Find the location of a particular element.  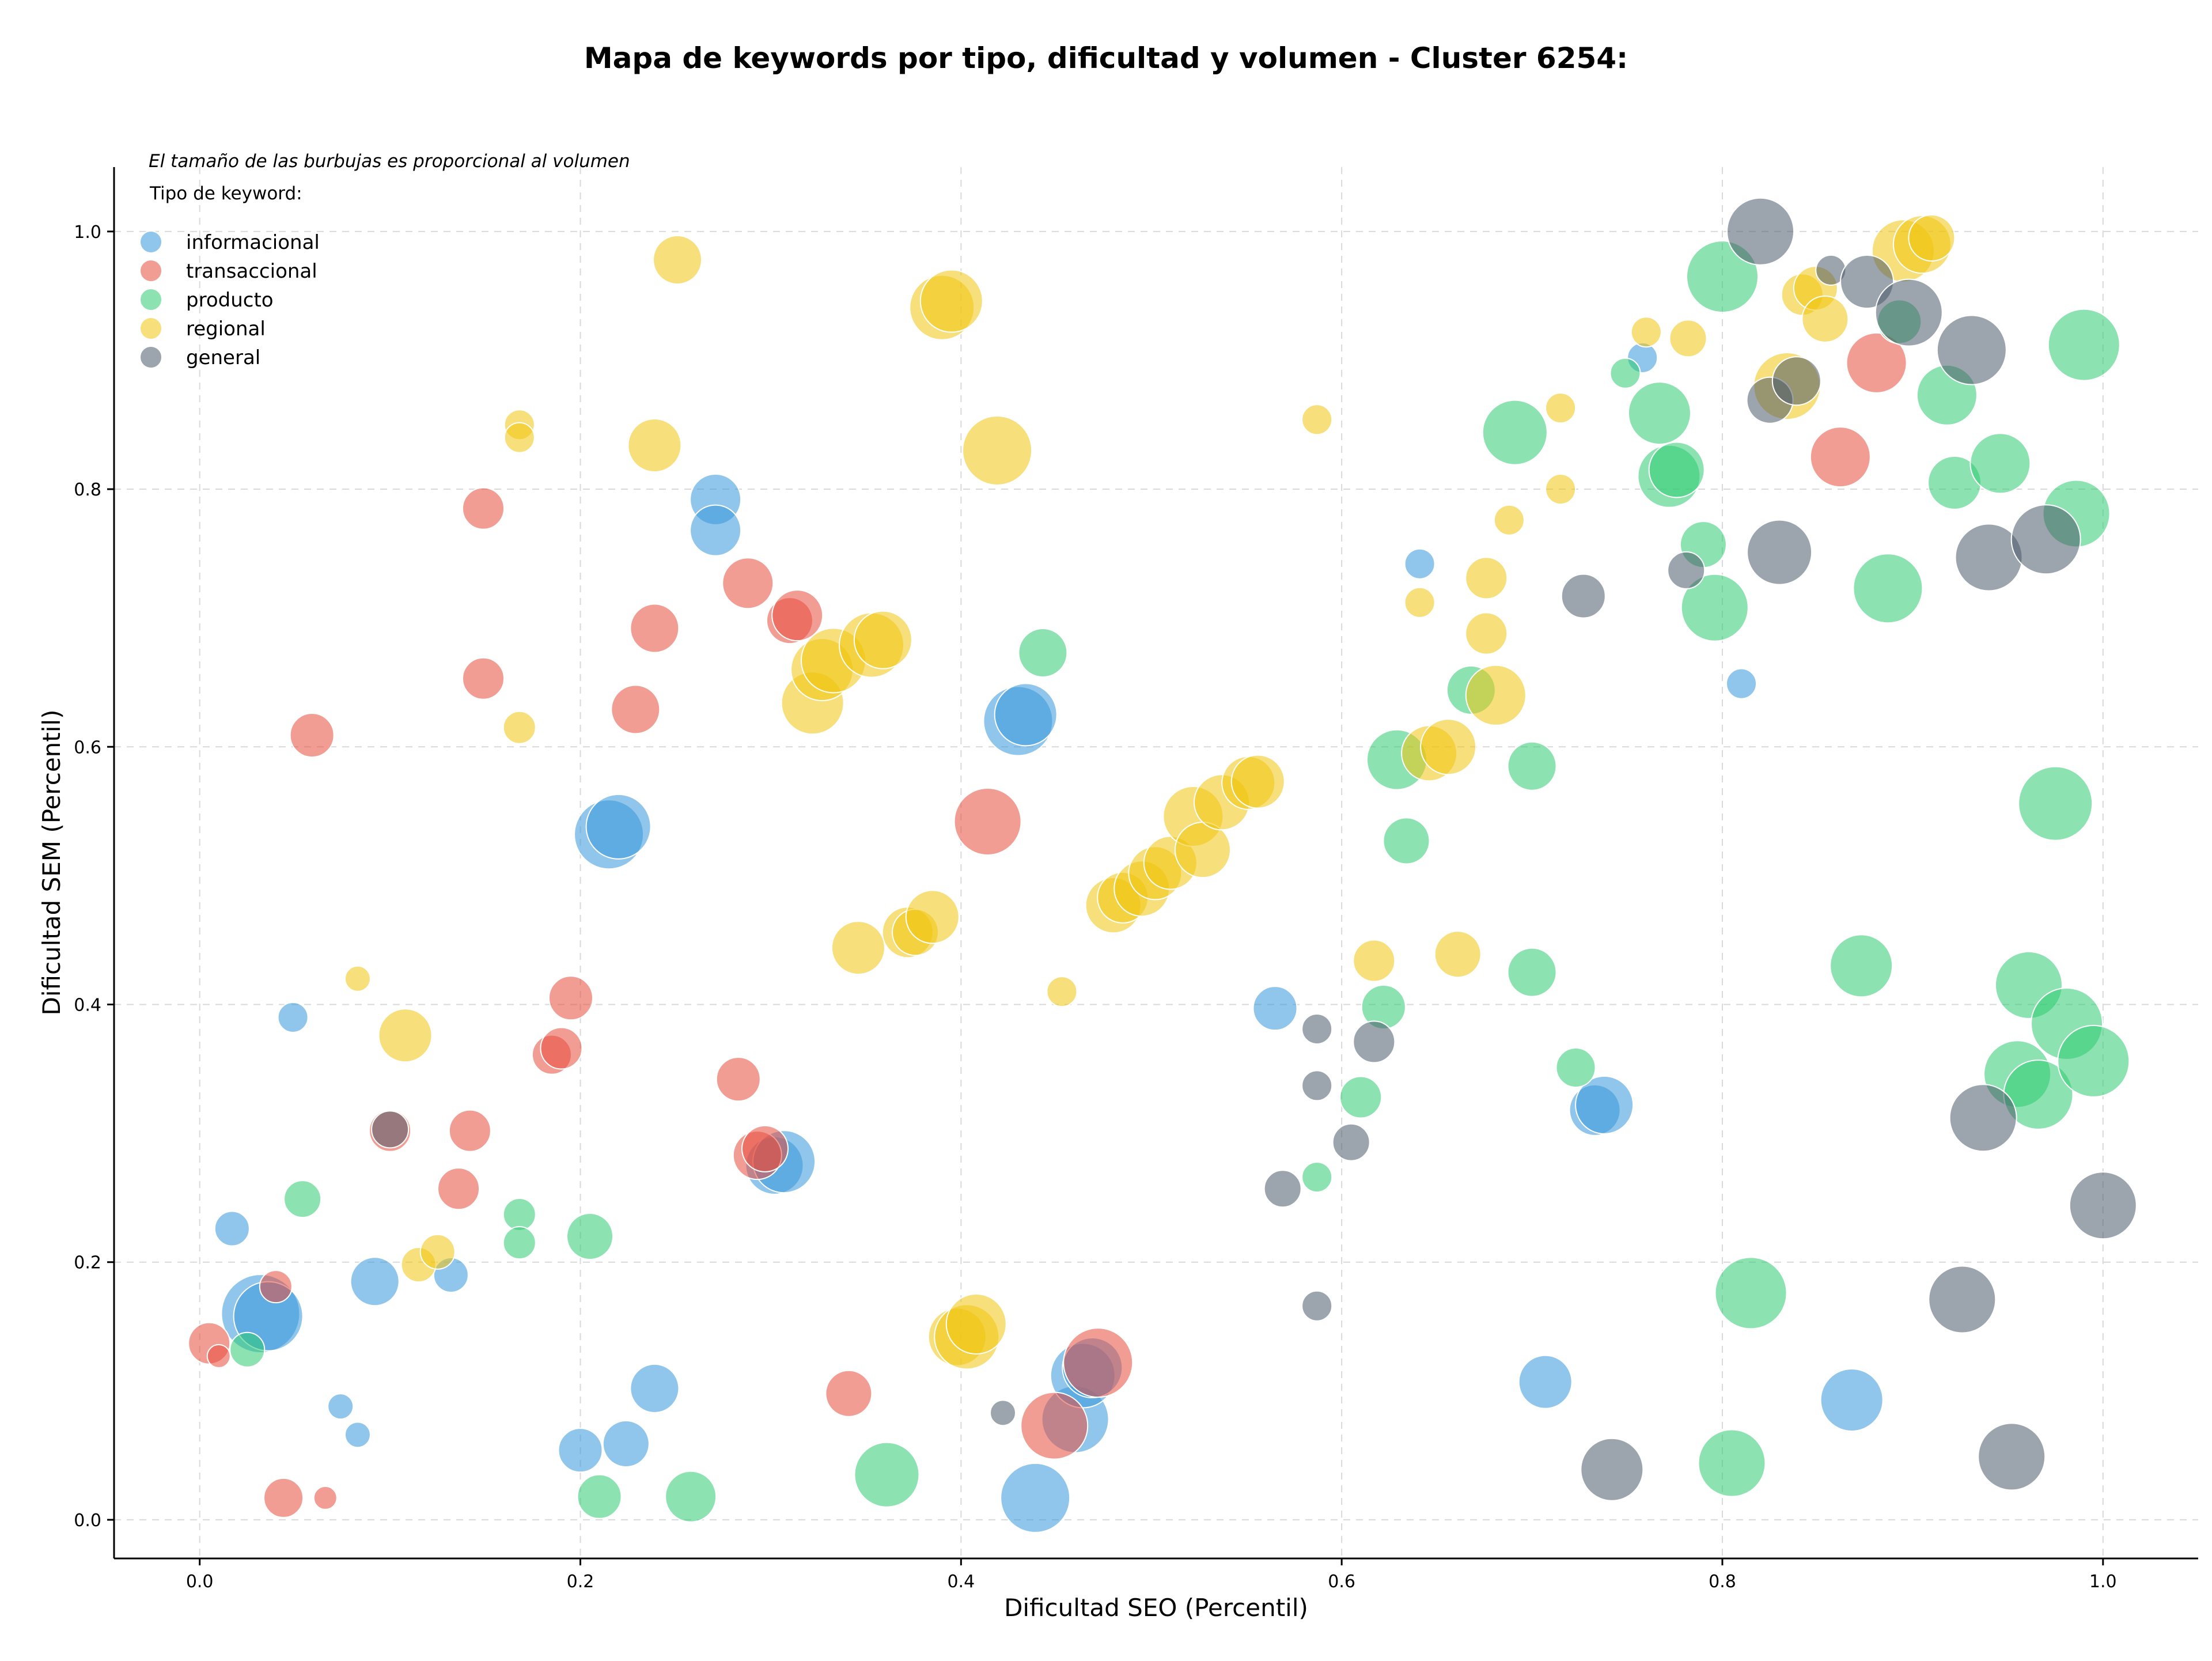

y-tick-label: 0.6 is located at coordinates (87, 747).